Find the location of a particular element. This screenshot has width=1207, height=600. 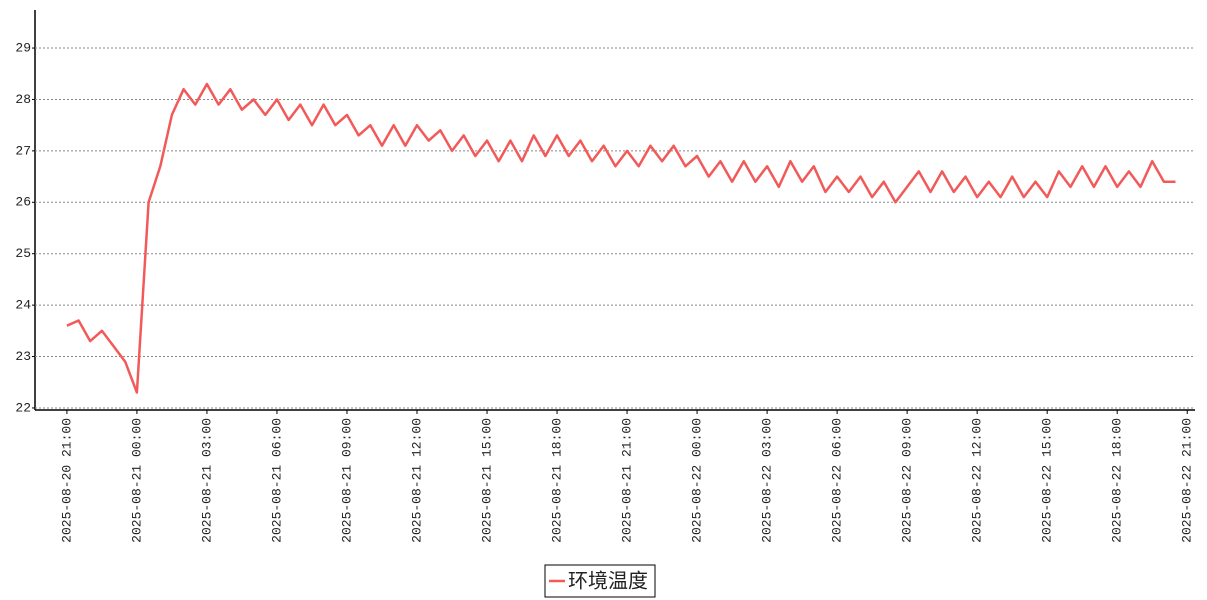

x-tick-label: 2025-08-22 06:00 is located at coordinates (837, 480).